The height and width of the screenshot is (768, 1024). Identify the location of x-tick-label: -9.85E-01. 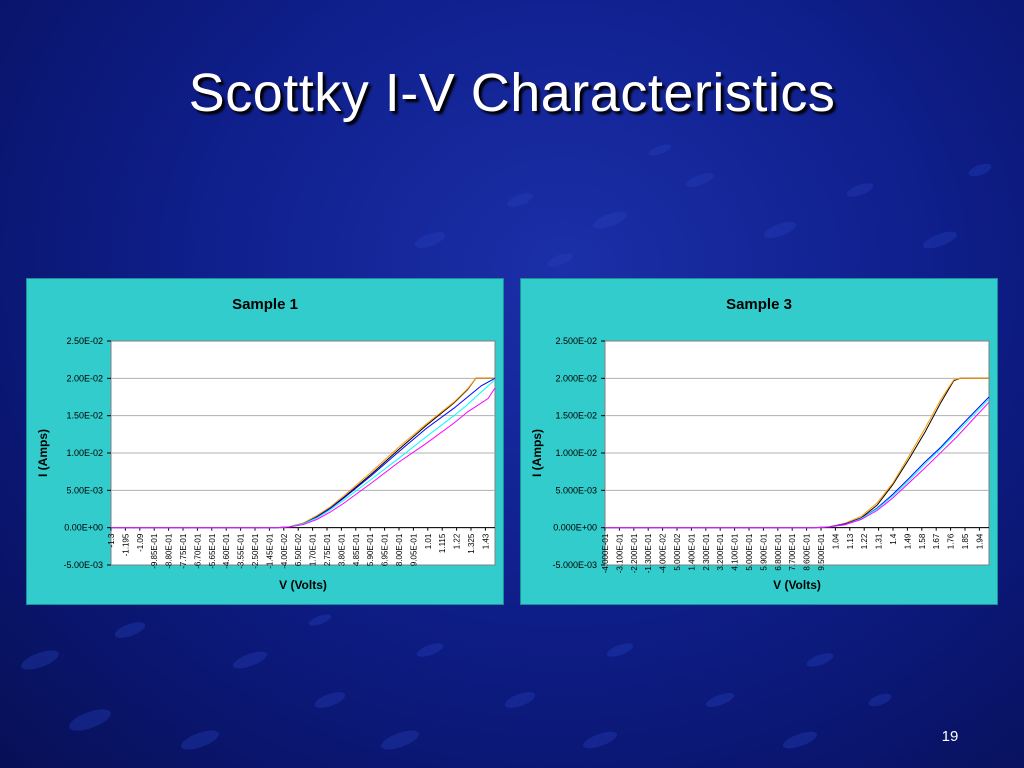
(154, 551).